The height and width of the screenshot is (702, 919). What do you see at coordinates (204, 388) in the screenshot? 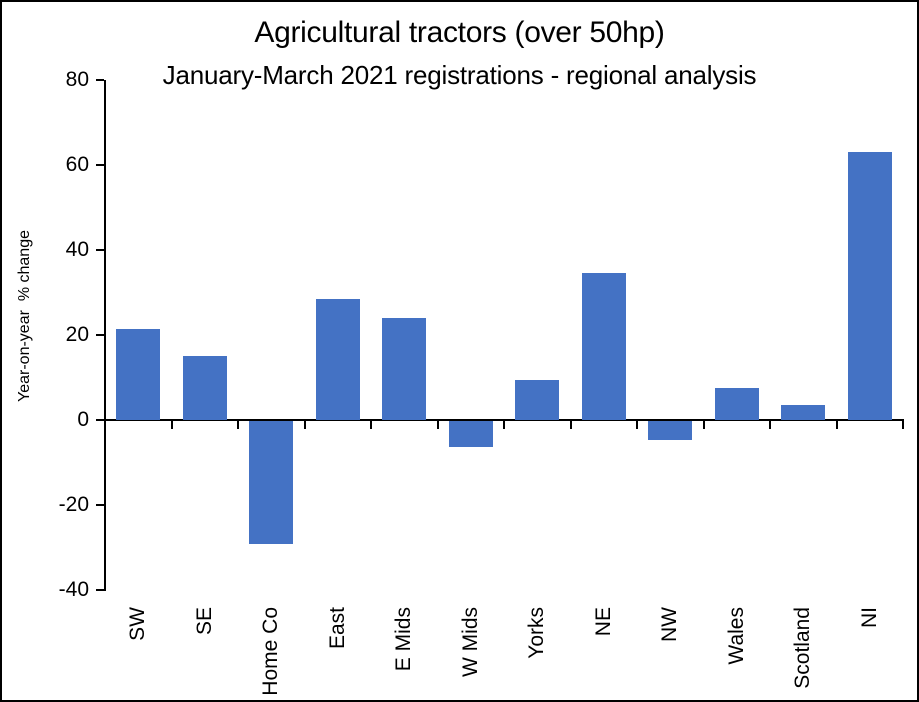
I see `bar-se` at bounding box center [204, 388].